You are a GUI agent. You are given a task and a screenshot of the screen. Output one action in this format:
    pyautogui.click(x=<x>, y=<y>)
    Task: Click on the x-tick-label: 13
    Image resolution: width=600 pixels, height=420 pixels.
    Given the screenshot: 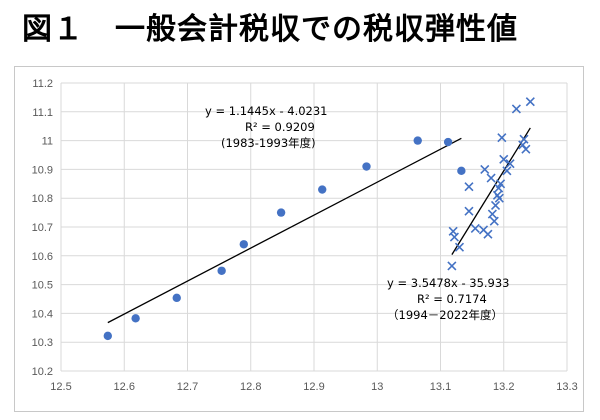 What is the action you would take?
    pyautogui.click(x=377, y=387)
    